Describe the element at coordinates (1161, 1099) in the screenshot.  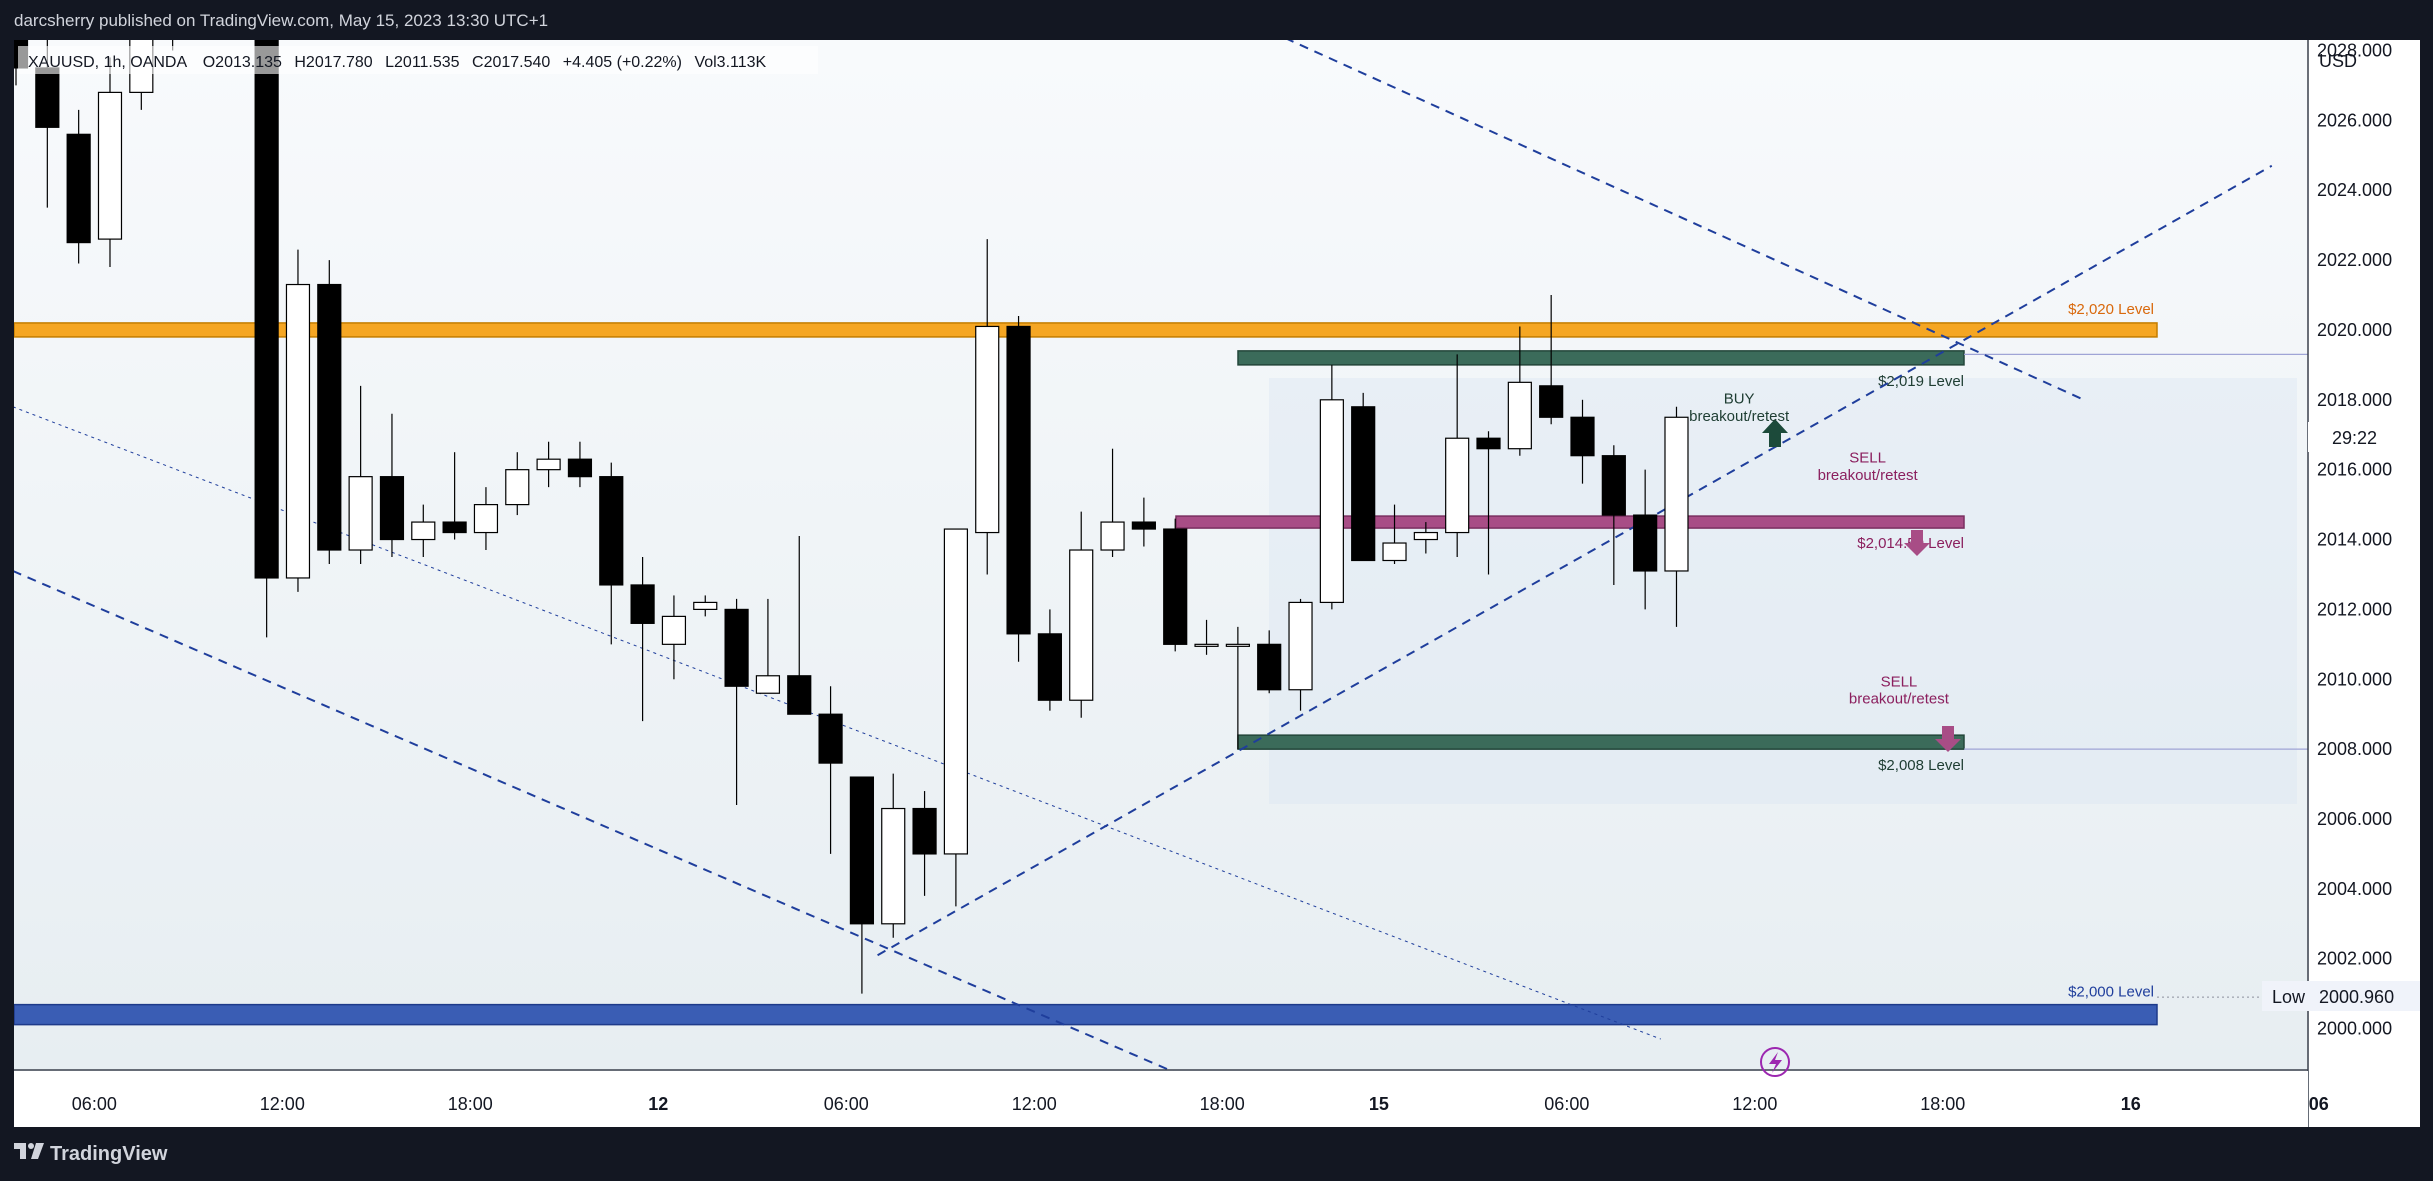
I see `time-axis` at that location.